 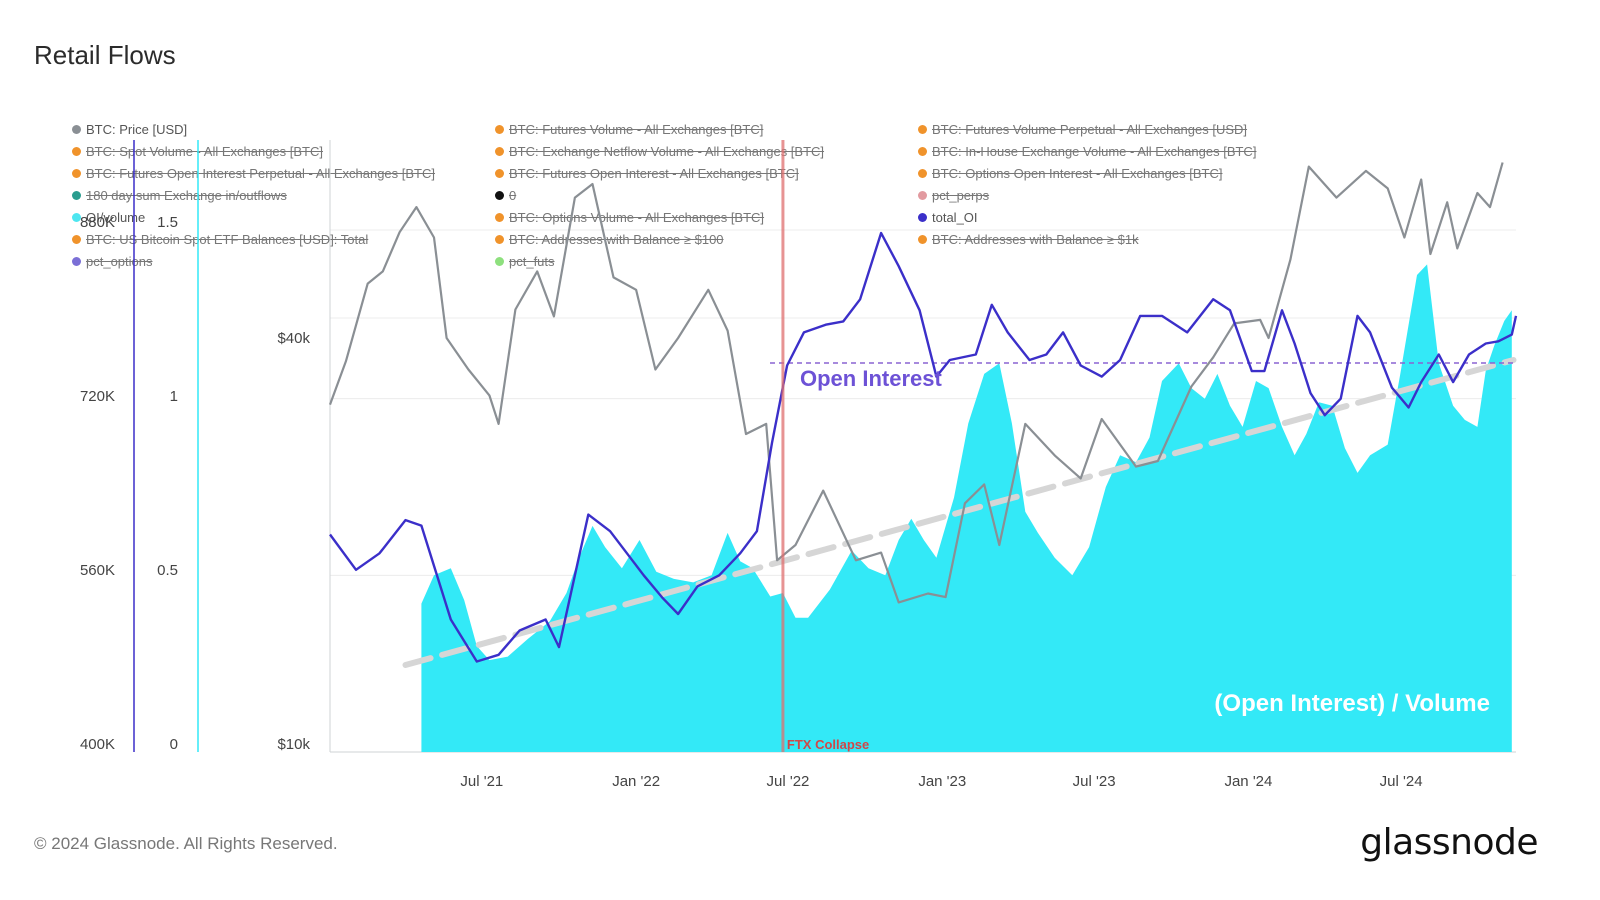 What do you see at coordinates (105, 55) in the screenshot?
I see `chart-title: Retail Flows` at bounding box center [105, 55].